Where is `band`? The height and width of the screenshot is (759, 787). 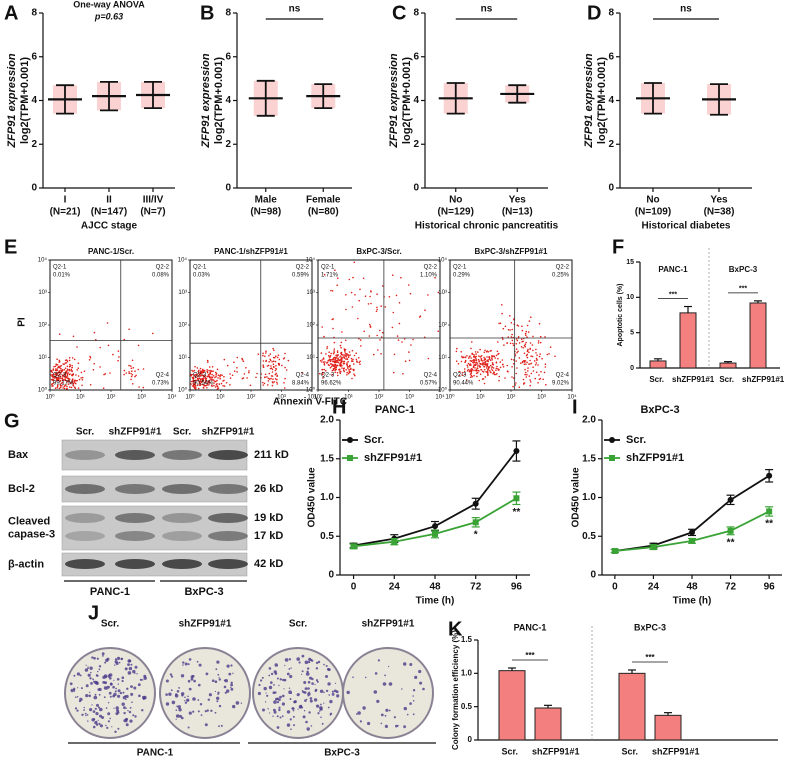
band is located at coordinates (135, 564).